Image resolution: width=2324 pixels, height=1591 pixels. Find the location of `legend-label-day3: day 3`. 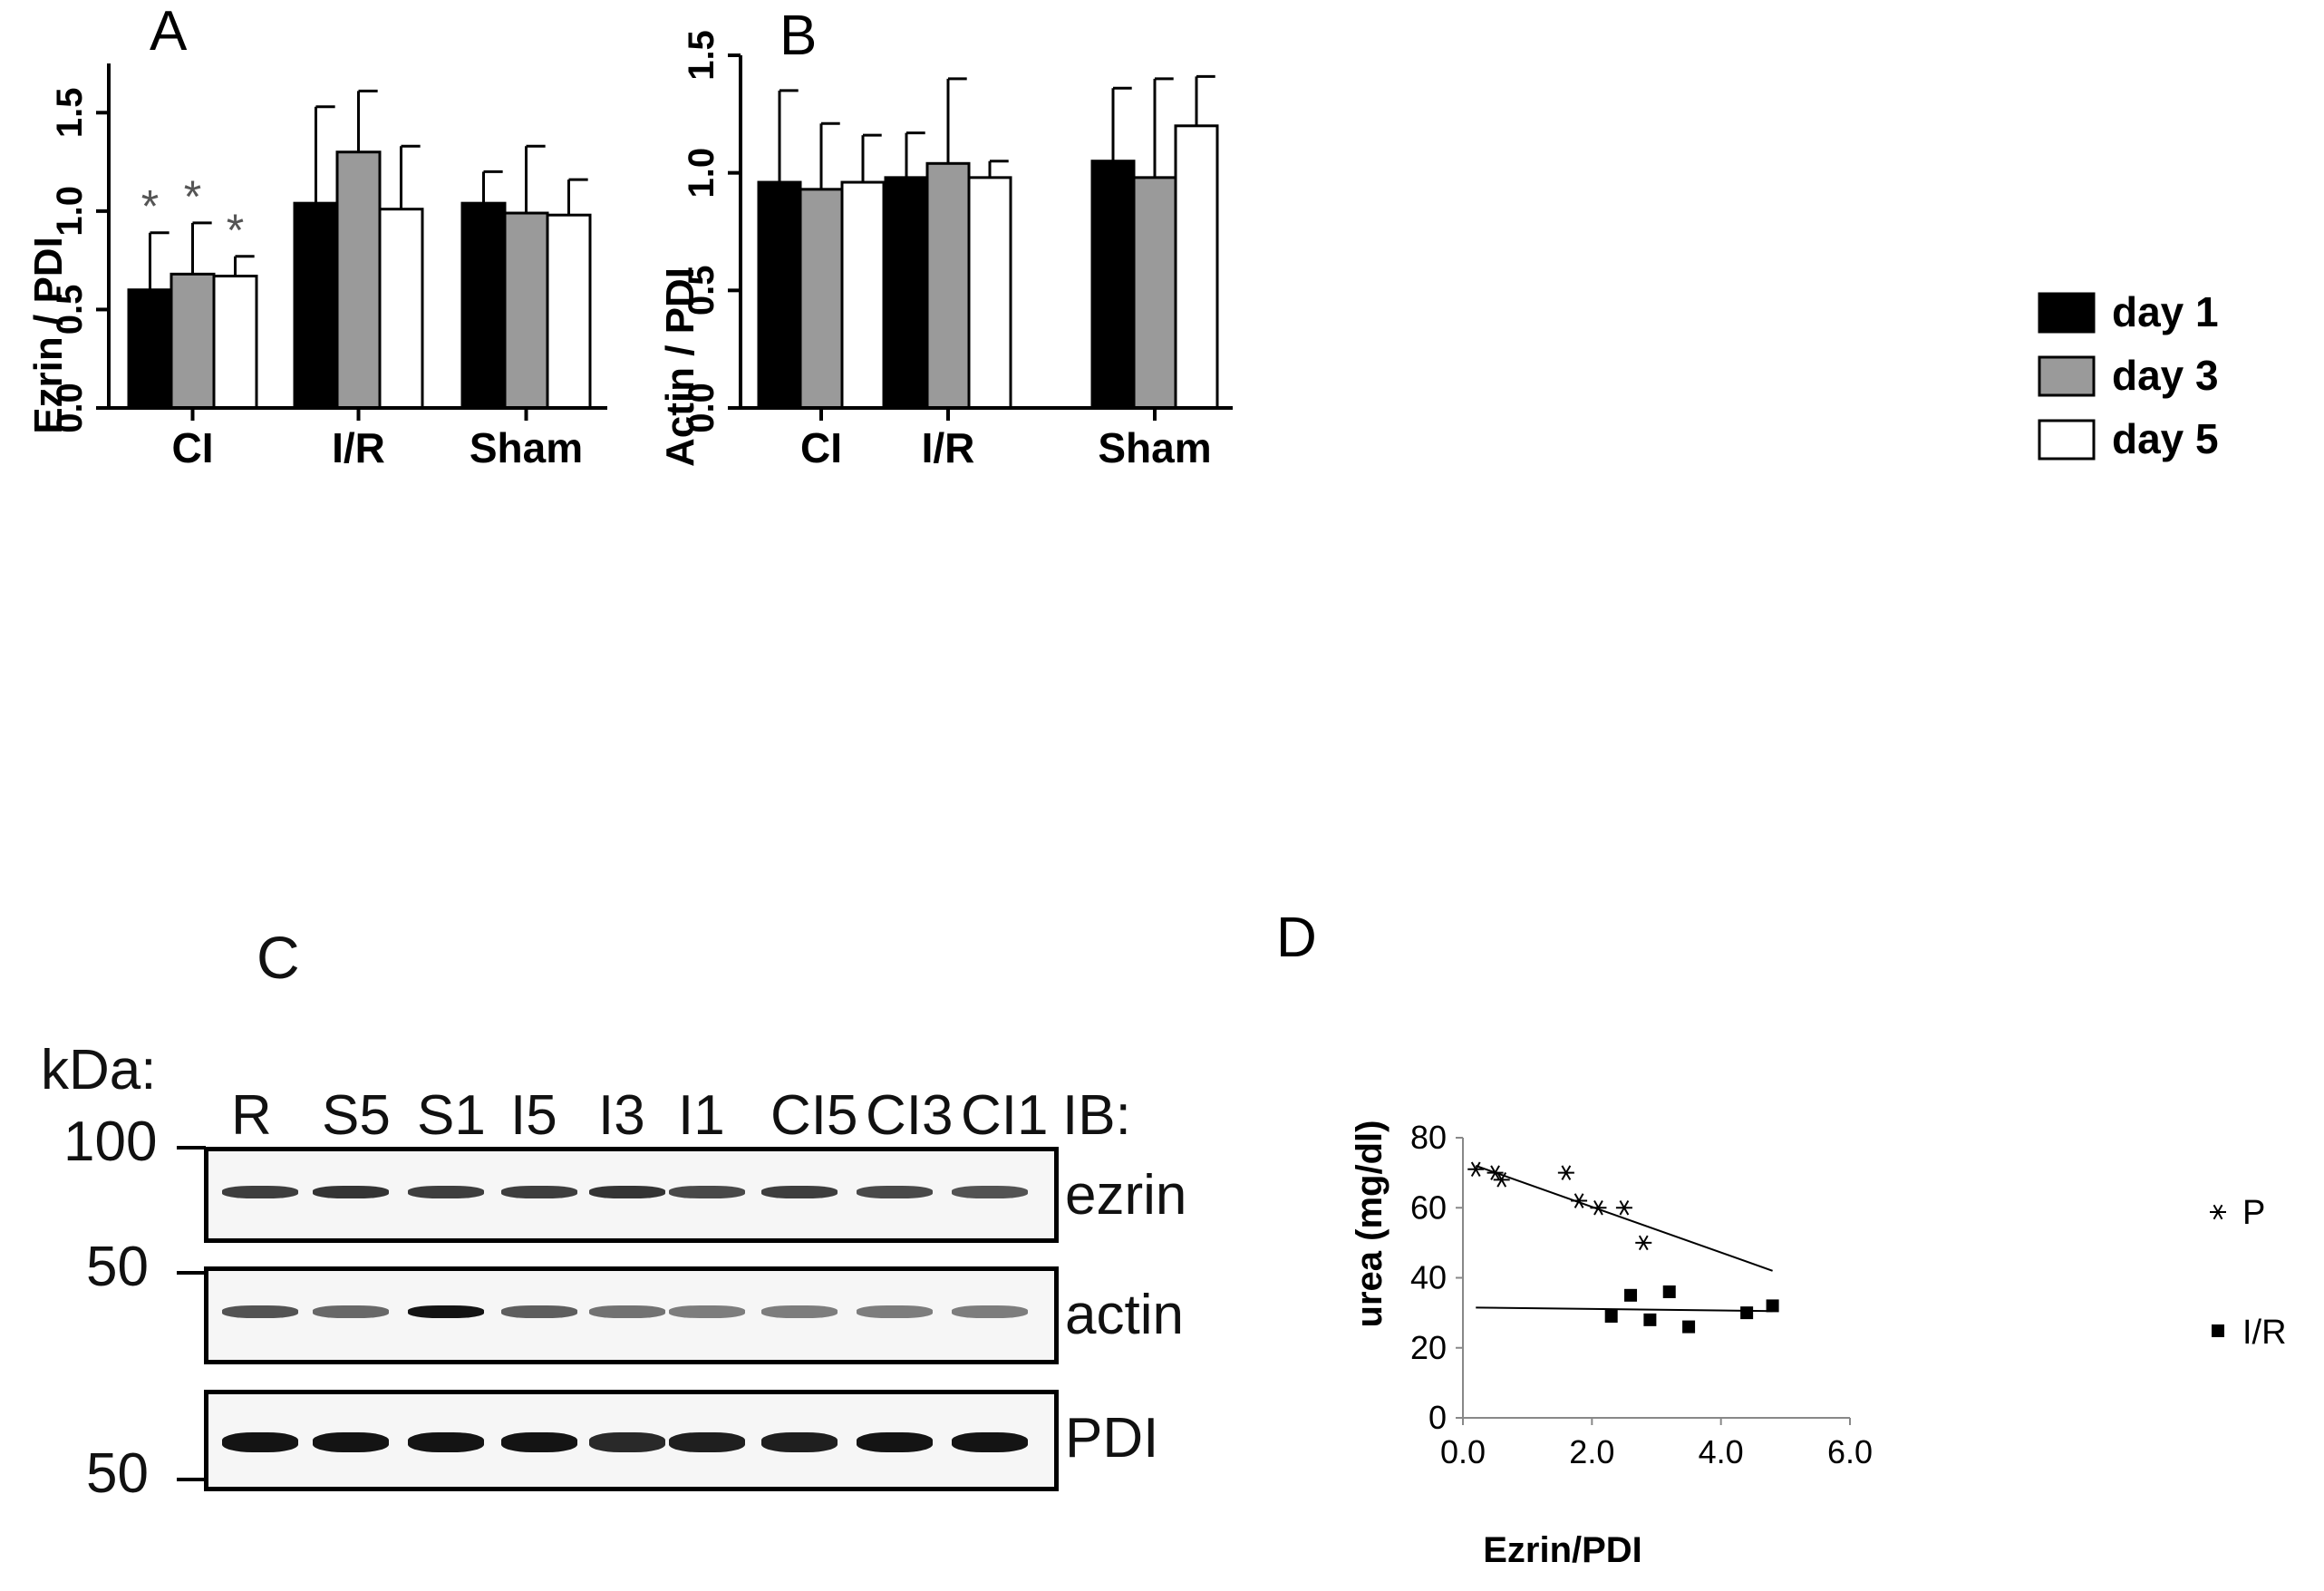

legend-label-day3: day 3 is located at coordinates (2165, 376).